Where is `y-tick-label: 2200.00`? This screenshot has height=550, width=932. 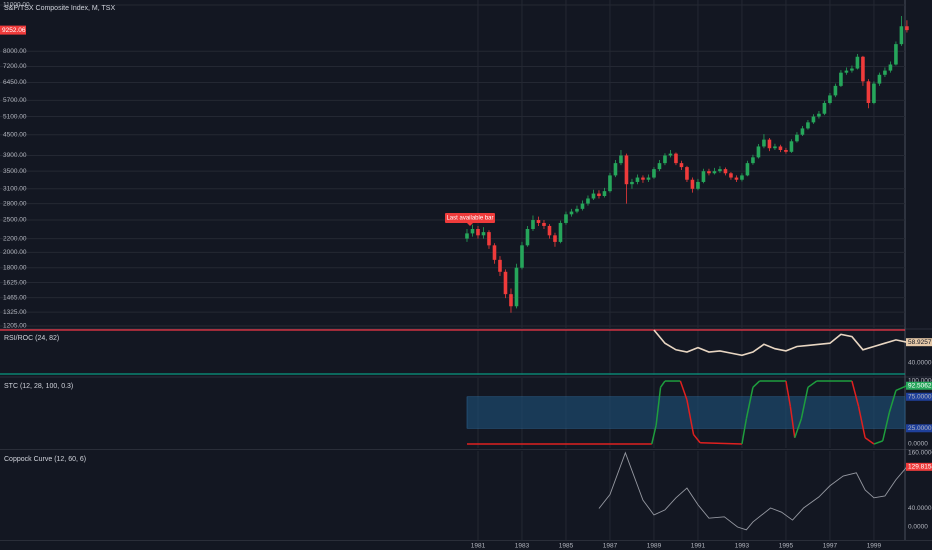
y-tick-label: 2200.00 is located at coordinates (15, 238).